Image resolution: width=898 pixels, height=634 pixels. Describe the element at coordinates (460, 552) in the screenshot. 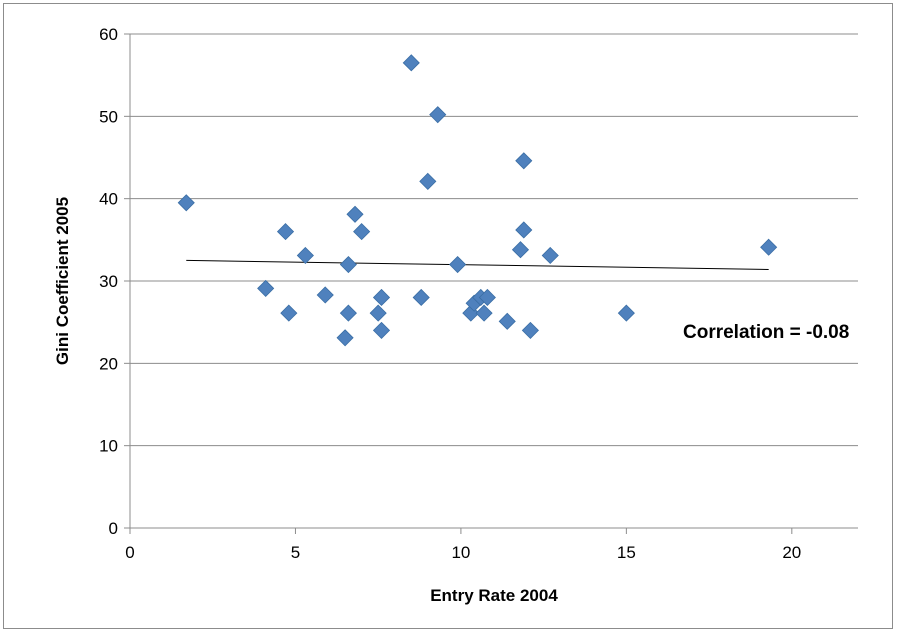

I see `x-tick-label: 10` at that location.